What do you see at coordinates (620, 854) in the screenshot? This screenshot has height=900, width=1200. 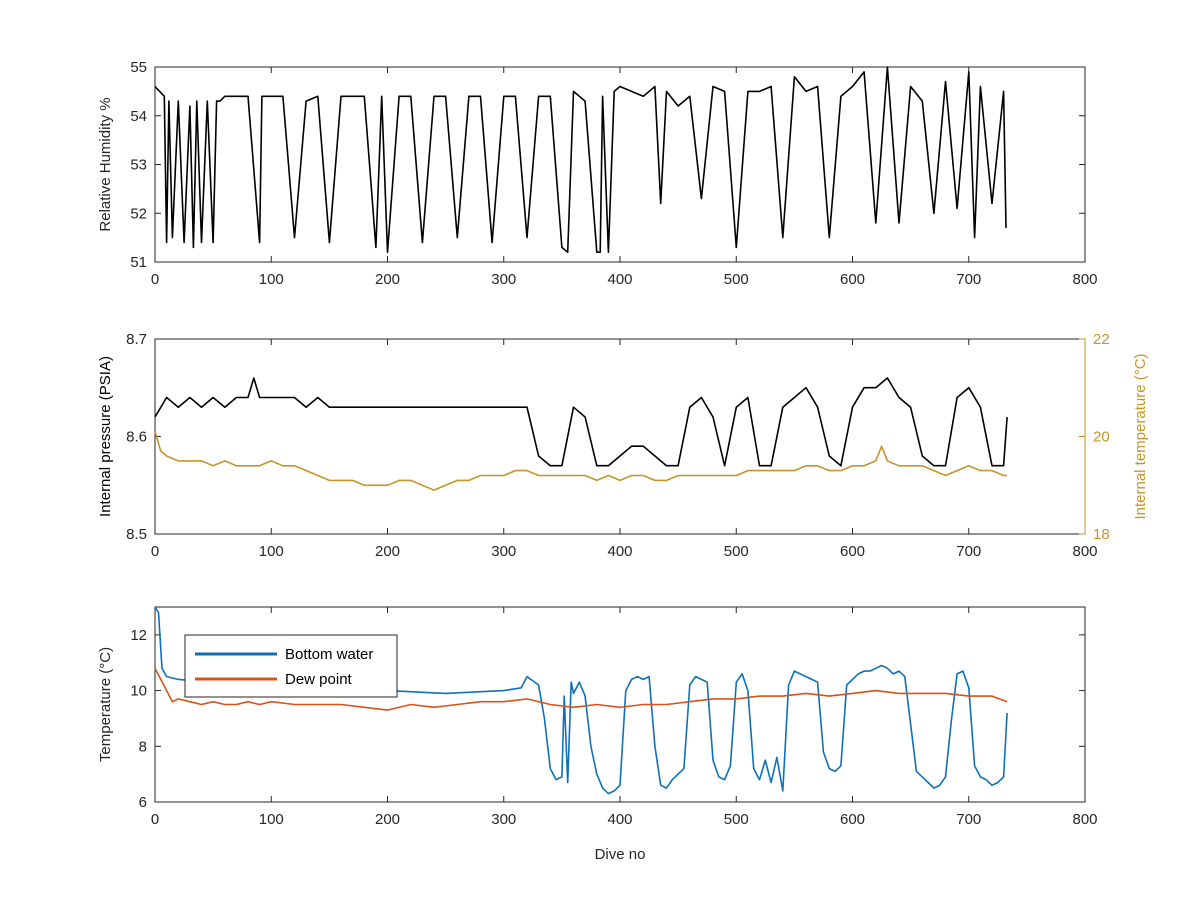 I see `x-axis-label: Dive no` at bounding box center [620, 854].